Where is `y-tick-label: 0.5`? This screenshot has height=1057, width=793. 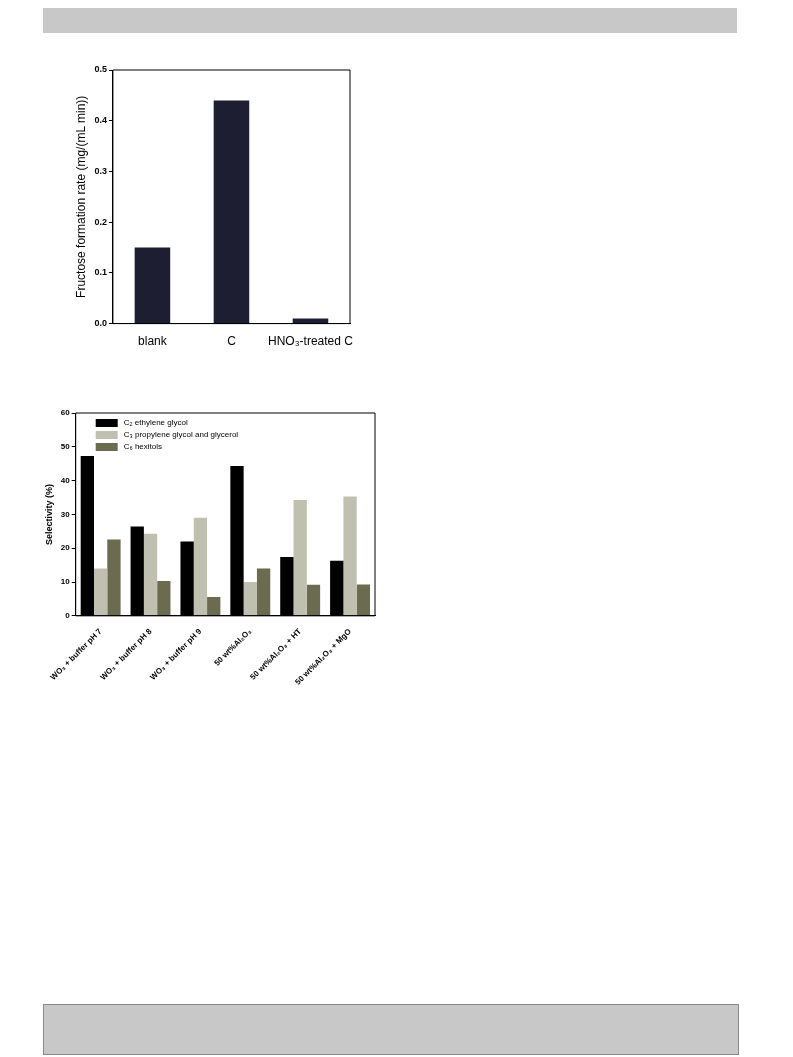 y-tick-label: 0.5 is located at coordinates (100, 69).